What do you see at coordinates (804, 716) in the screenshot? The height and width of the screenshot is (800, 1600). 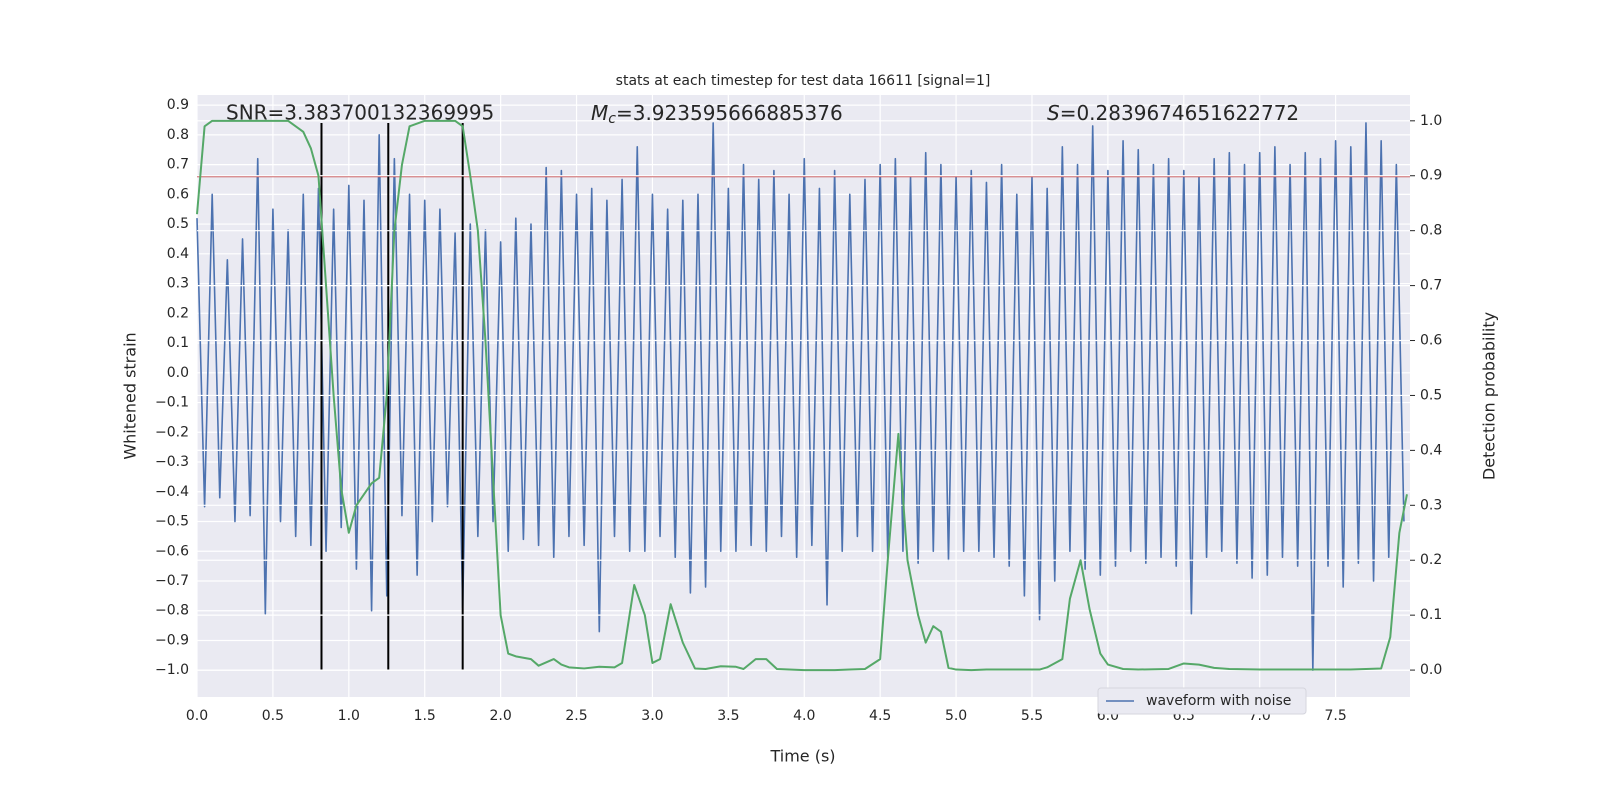 I see `x-tick-label: 4.0` at bounding box center [804, 716].